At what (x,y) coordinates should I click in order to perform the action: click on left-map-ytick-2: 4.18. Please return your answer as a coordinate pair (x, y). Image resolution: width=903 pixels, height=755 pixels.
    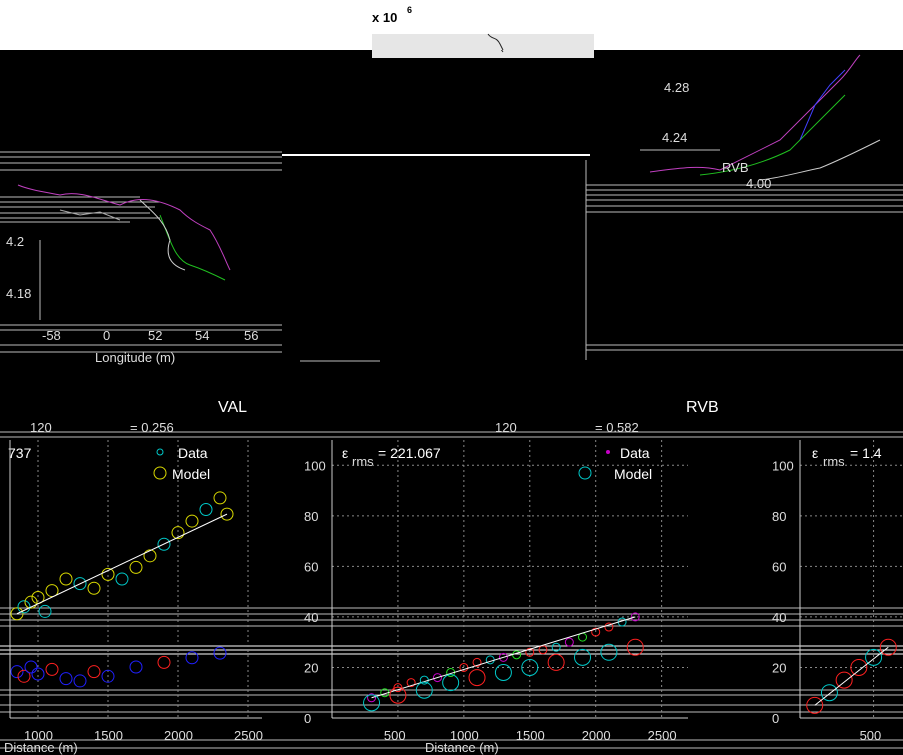
    Looking at the image, I should click on (18, 293).